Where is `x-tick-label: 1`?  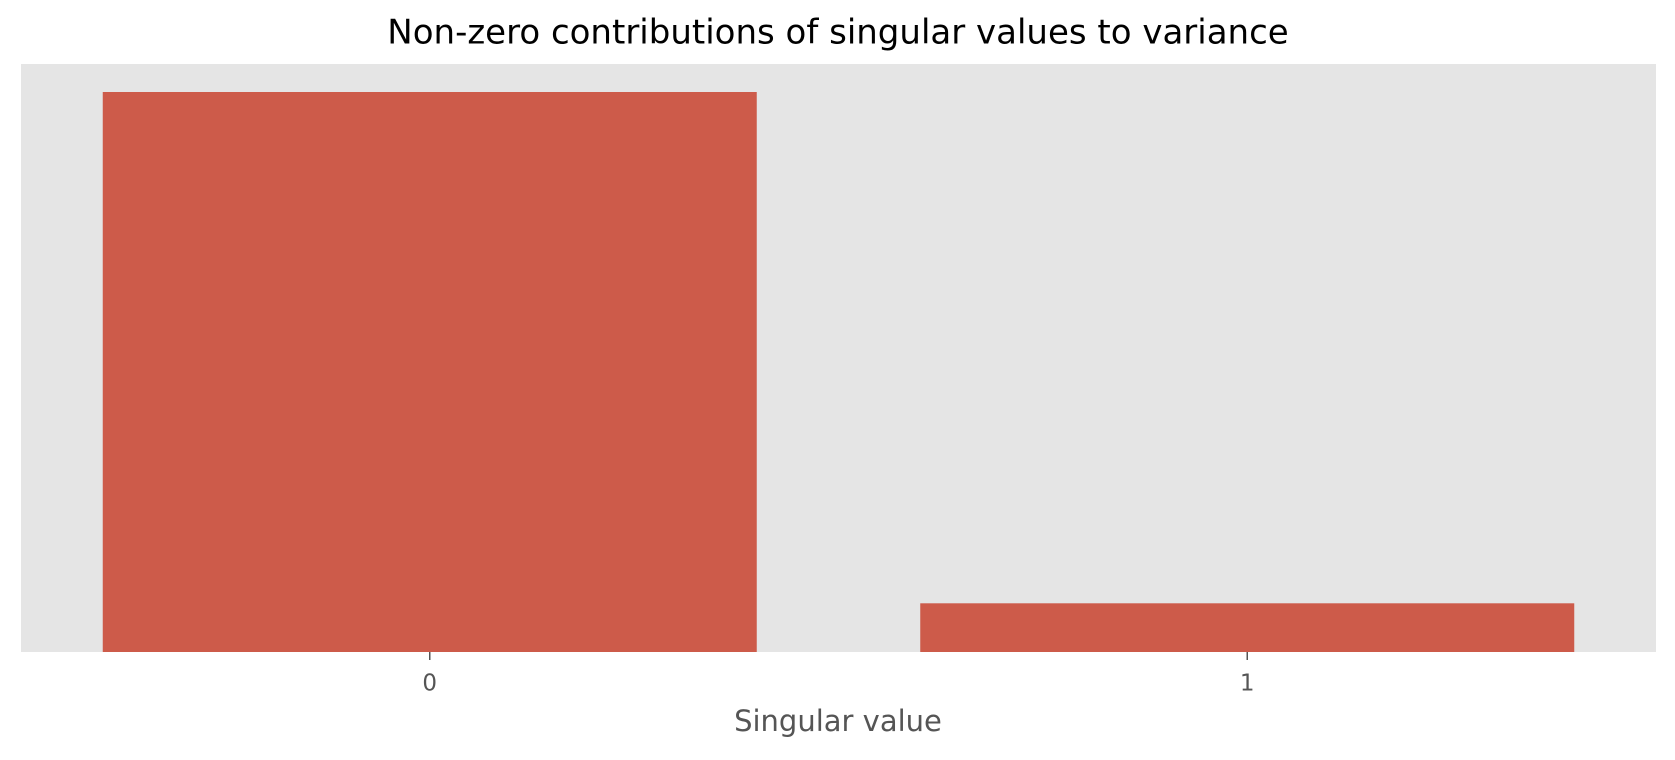
x-tick-label: 1 is located at coordinates (1247, 684).